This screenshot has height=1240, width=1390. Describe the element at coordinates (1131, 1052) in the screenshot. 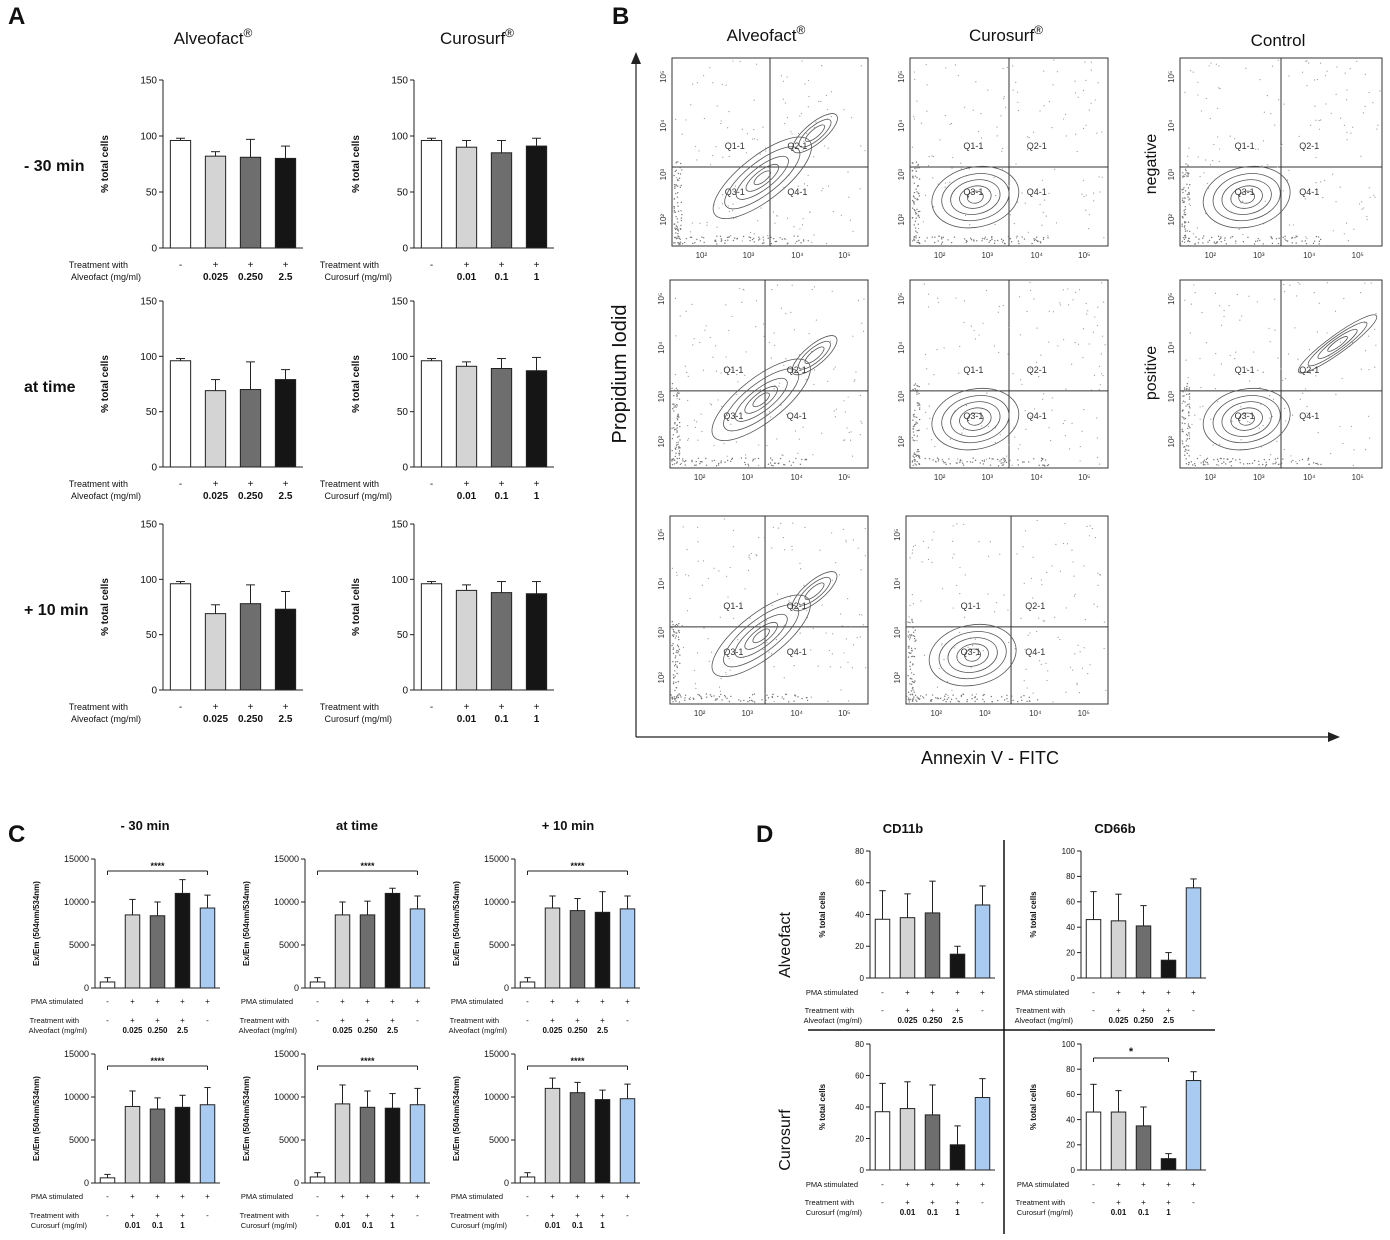

I see `sig-stars: *` at that location.